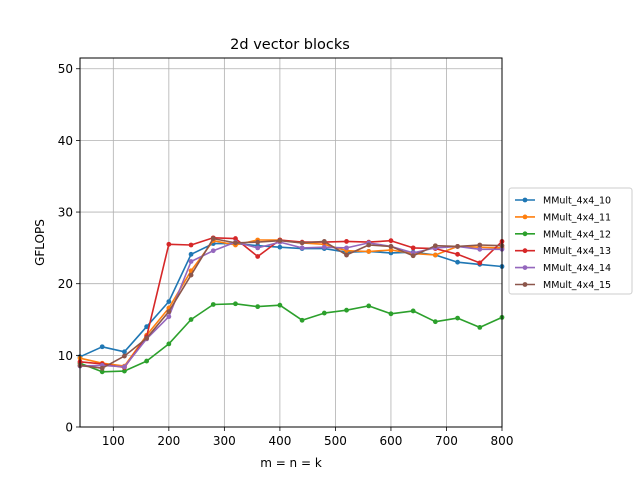 This screenshot has width=640, height=484. What do you see at coordinates (502, 441) in the screenshot?
I see `x-tick-label: 800` at bounding box center [502, 441].